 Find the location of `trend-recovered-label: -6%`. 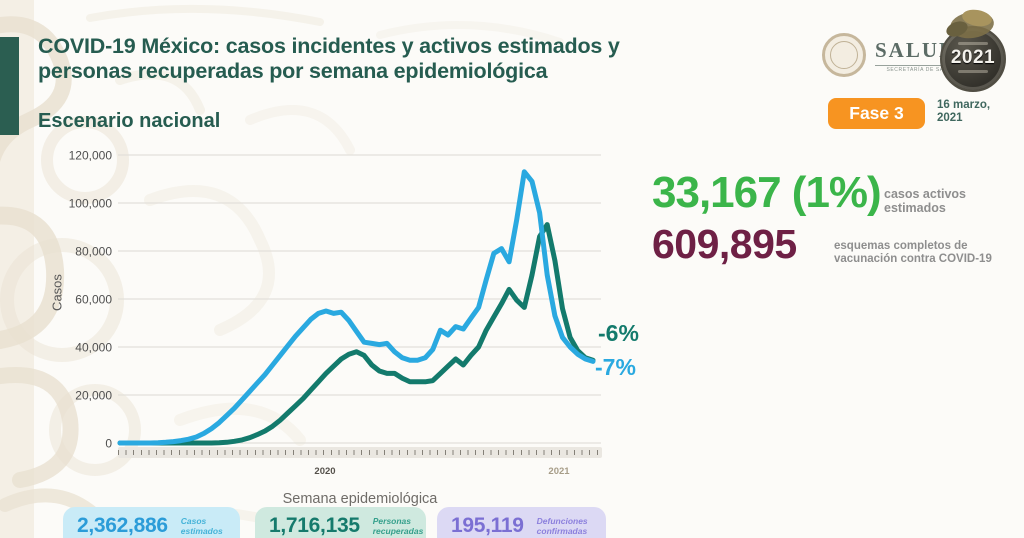

trend-recovered-label: -6% is located at coordinates (618, 333).